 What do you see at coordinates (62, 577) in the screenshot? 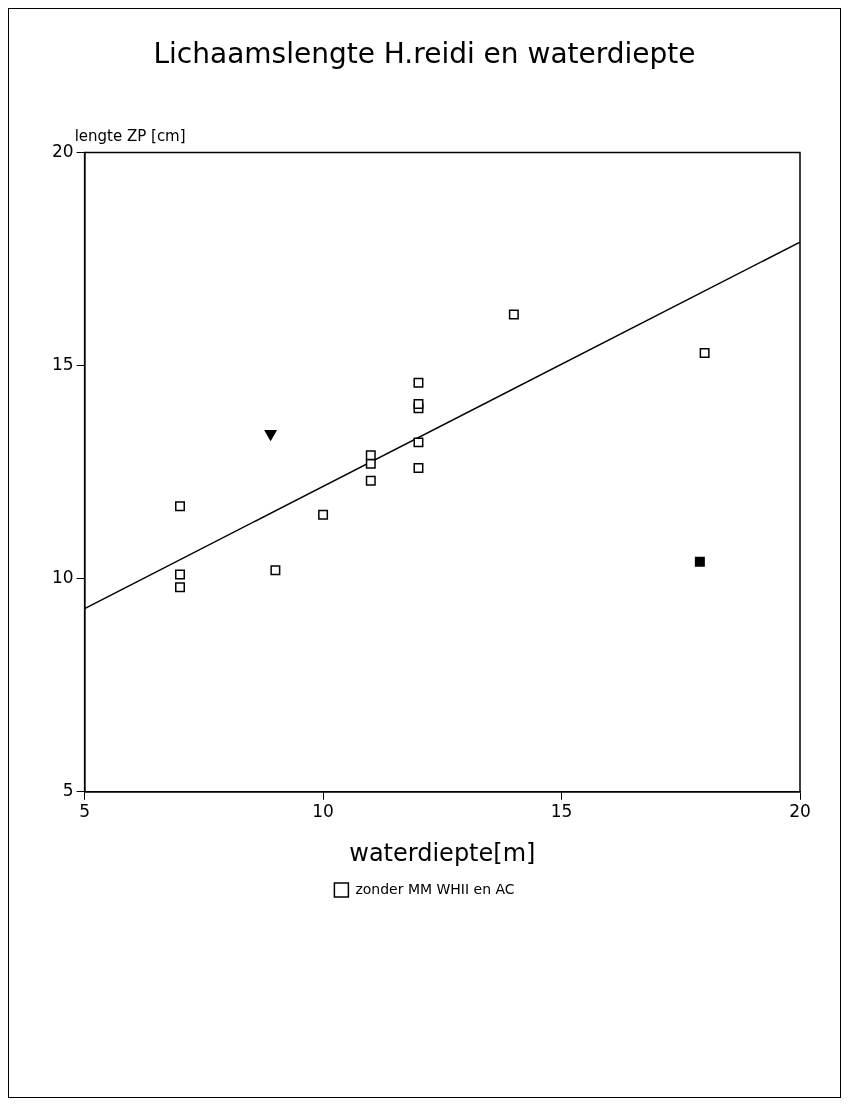
I see `y-tick-label: 10` at bounding box center [62, 577].